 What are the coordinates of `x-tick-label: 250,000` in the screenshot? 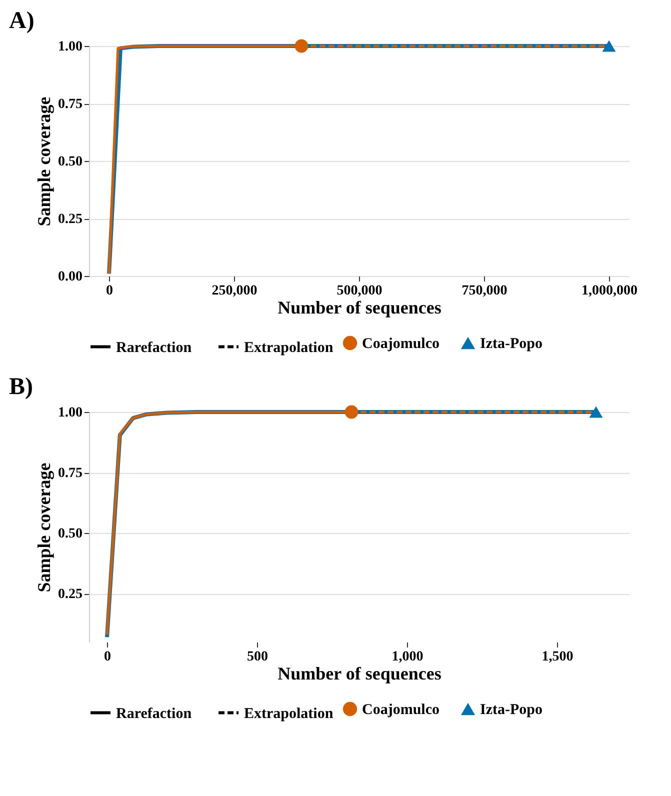 It's located at (235, 291).